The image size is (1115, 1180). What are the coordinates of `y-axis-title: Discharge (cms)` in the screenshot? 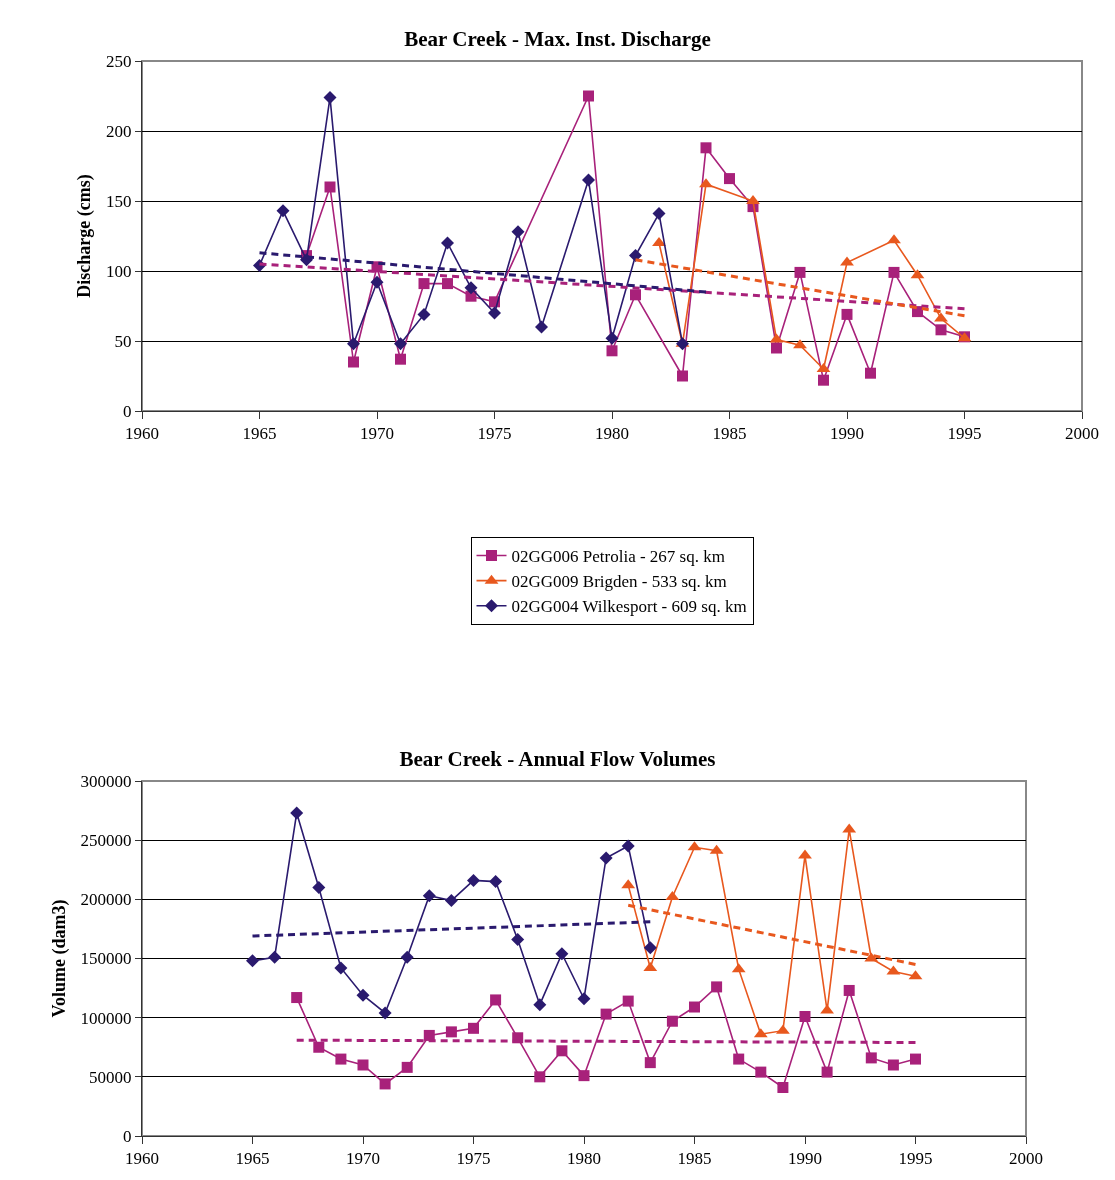 It's located at (85, 236).